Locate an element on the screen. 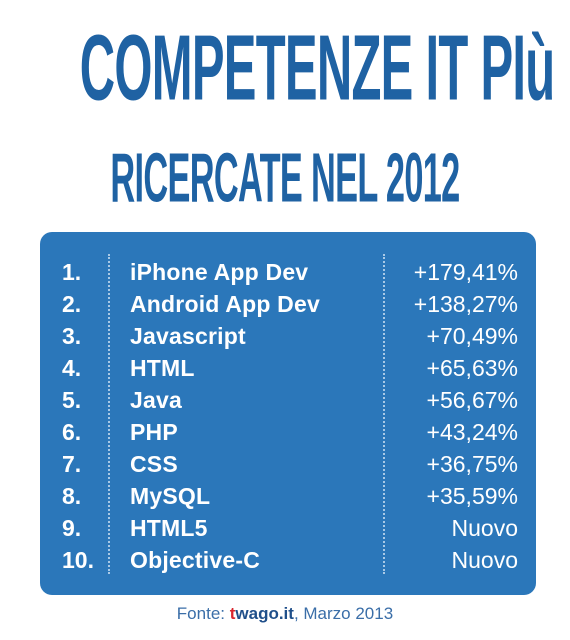  growth-value: +43,24% is located at coordinates (472, 432).